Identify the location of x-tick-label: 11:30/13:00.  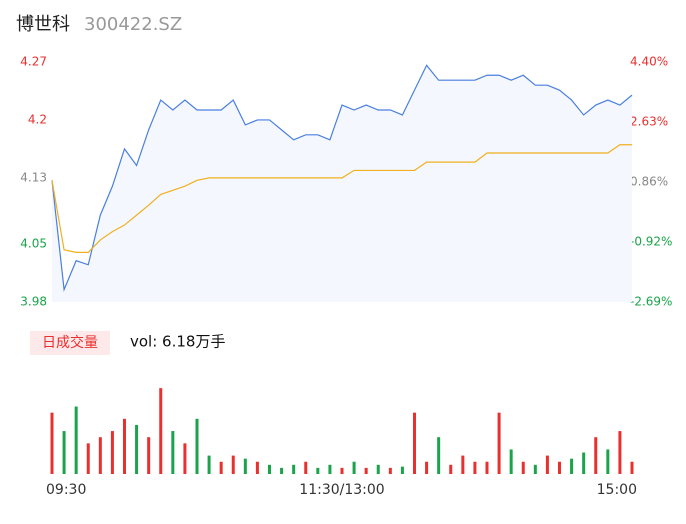
(341, 490).